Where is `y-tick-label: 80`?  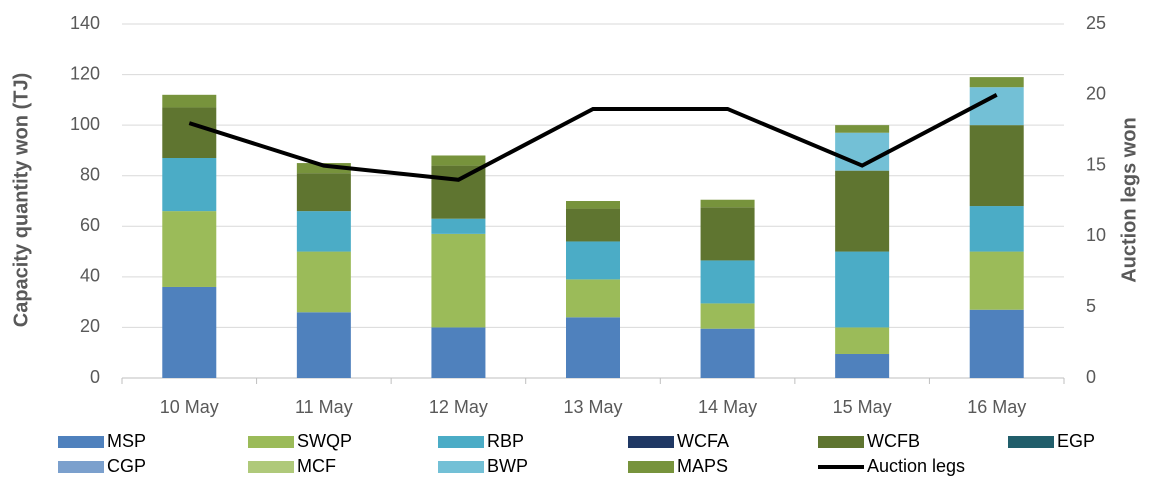 y-tick-label: 80 is located at coordinates (90, 174).